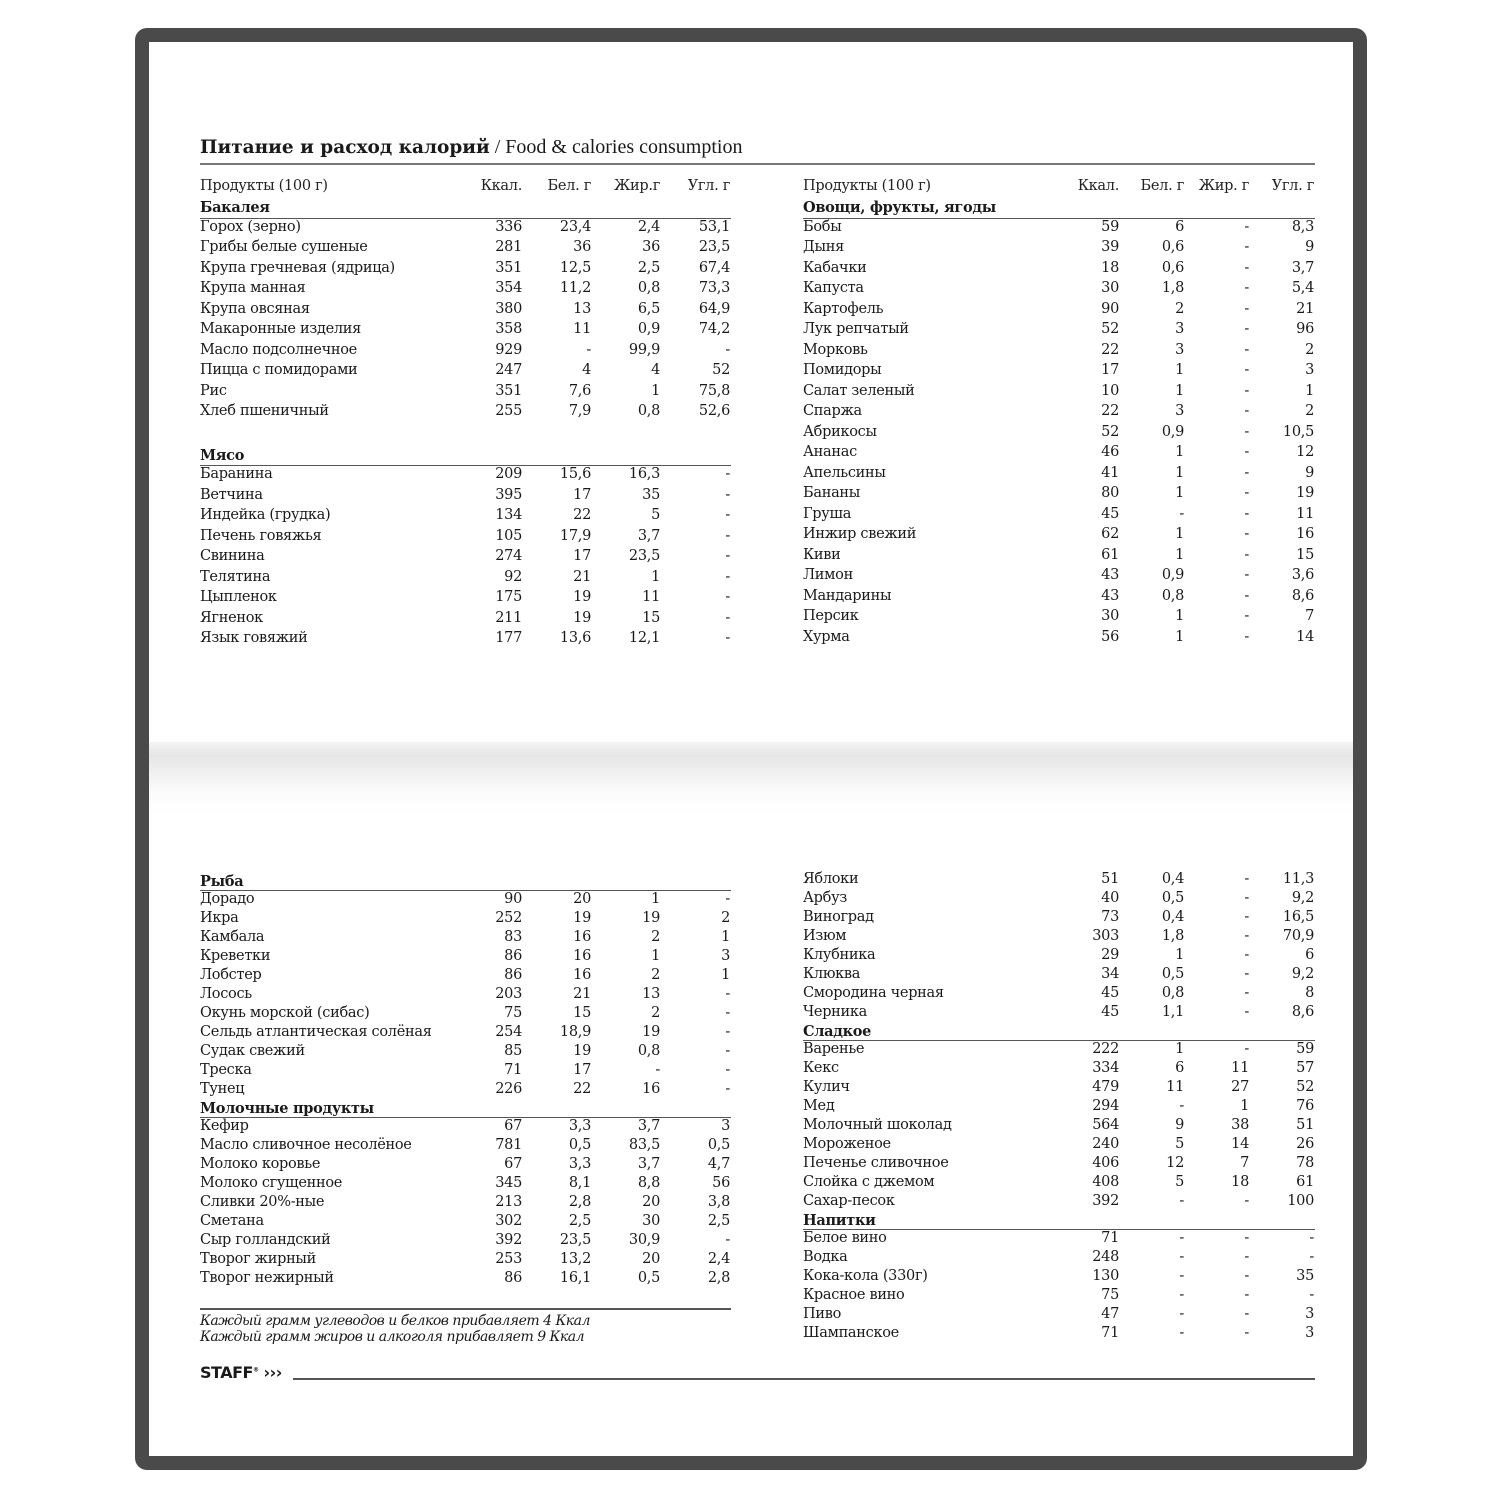 Image resolution: width=1500 pixels, height=1500 pixels. I want to click on protein-value: 9, so click(1179, 1125).